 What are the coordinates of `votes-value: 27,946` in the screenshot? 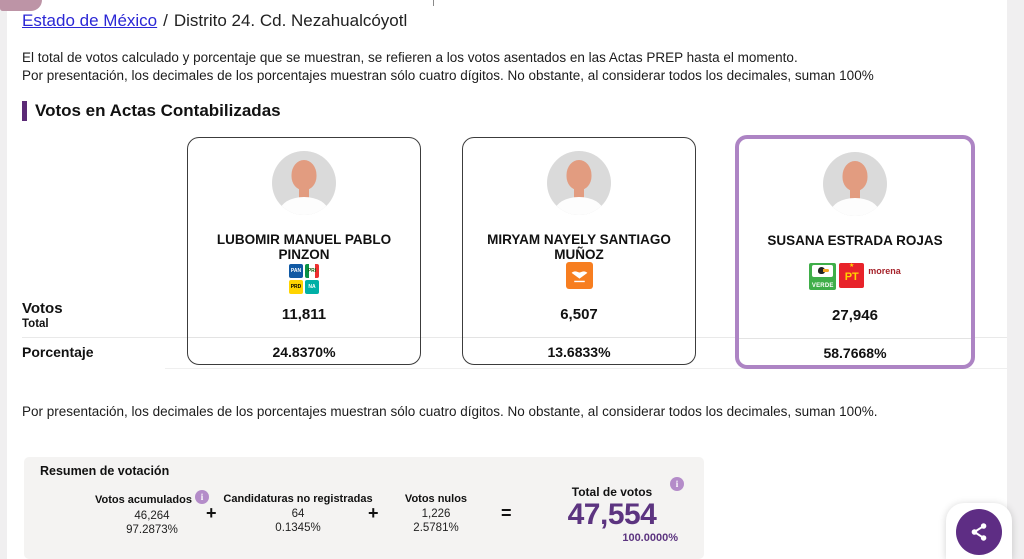 It's located at (855, 315).